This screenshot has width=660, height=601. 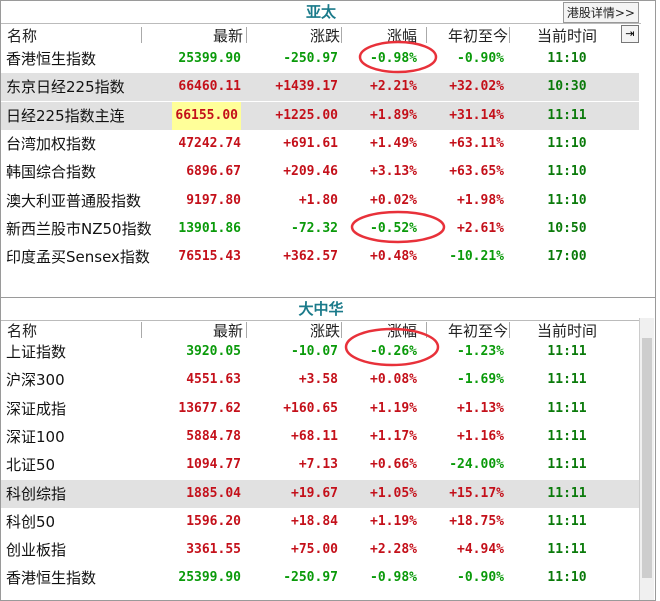 I want to click on quote-row: 深证100 5884.78 +68.11 +1.17% +1.16% 11:11, so click(x=320, y=437).